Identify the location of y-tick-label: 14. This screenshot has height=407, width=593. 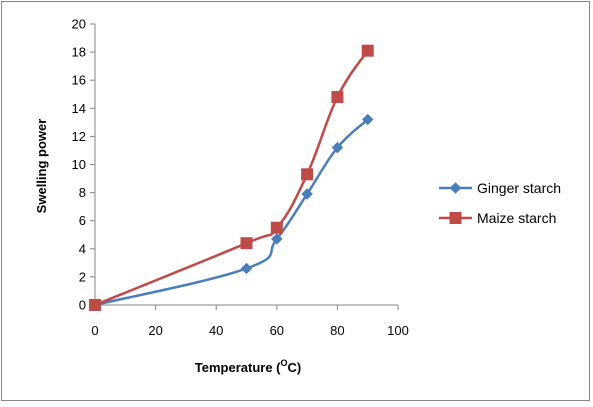
(79, 108).